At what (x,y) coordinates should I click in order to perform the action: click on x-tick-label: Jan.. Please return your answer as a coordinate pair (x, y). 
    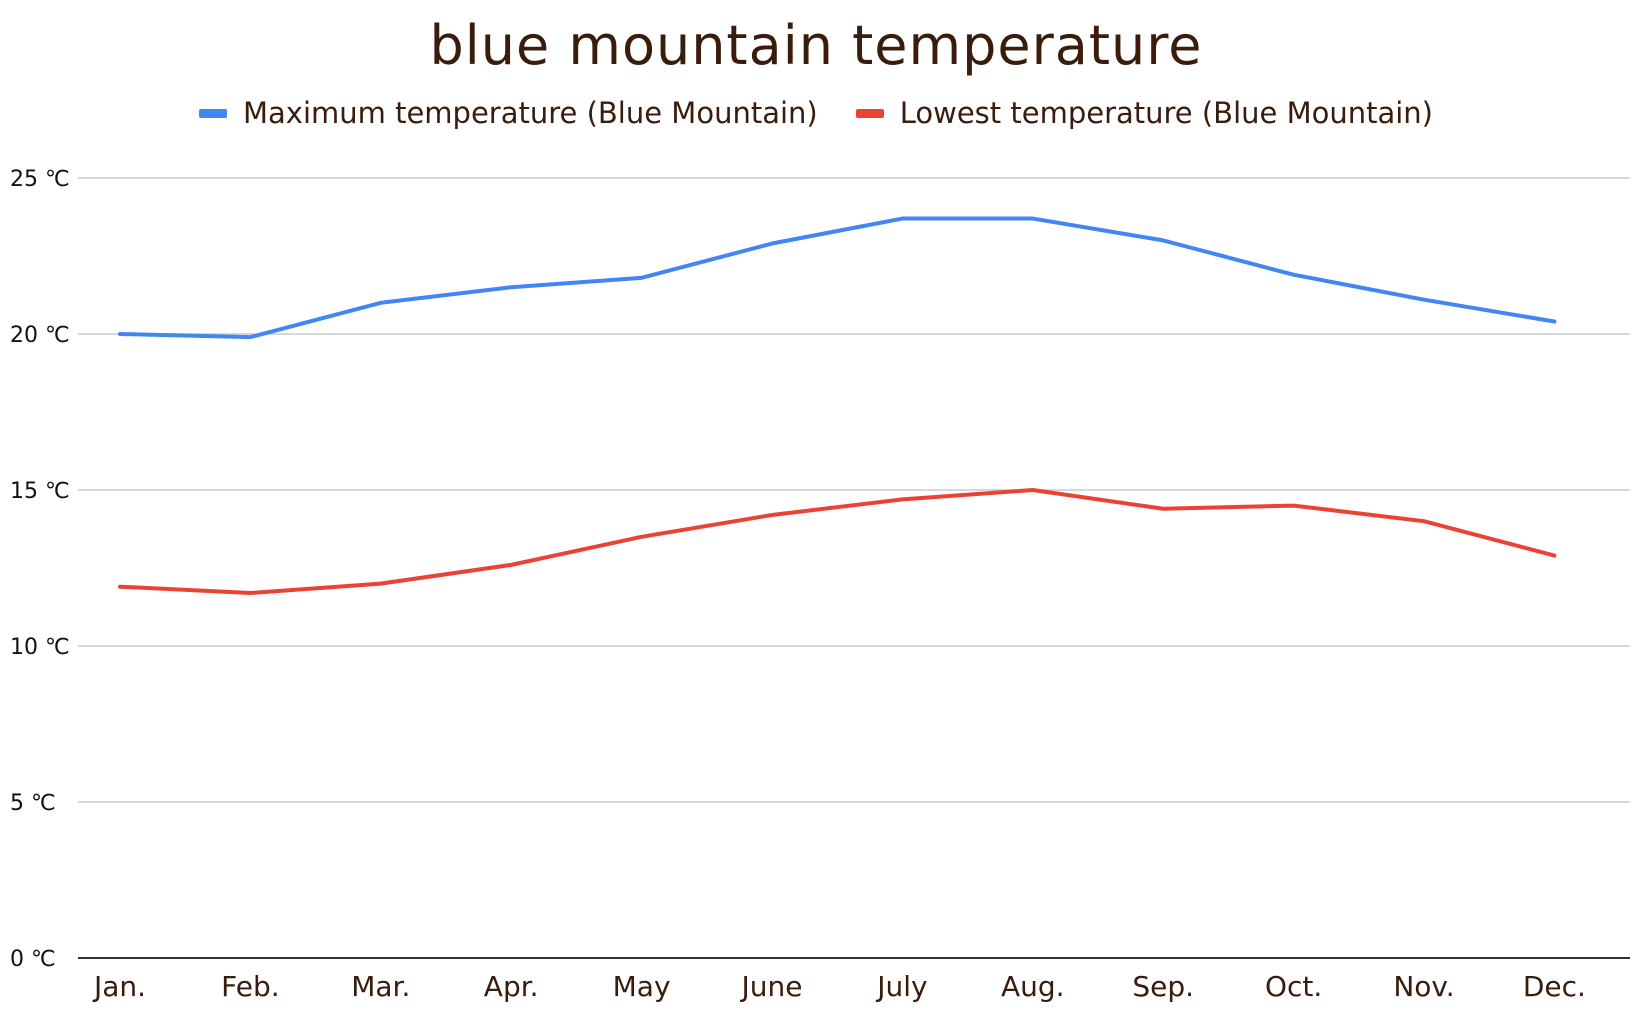
    Looking at the image, I should click on (119, 986).